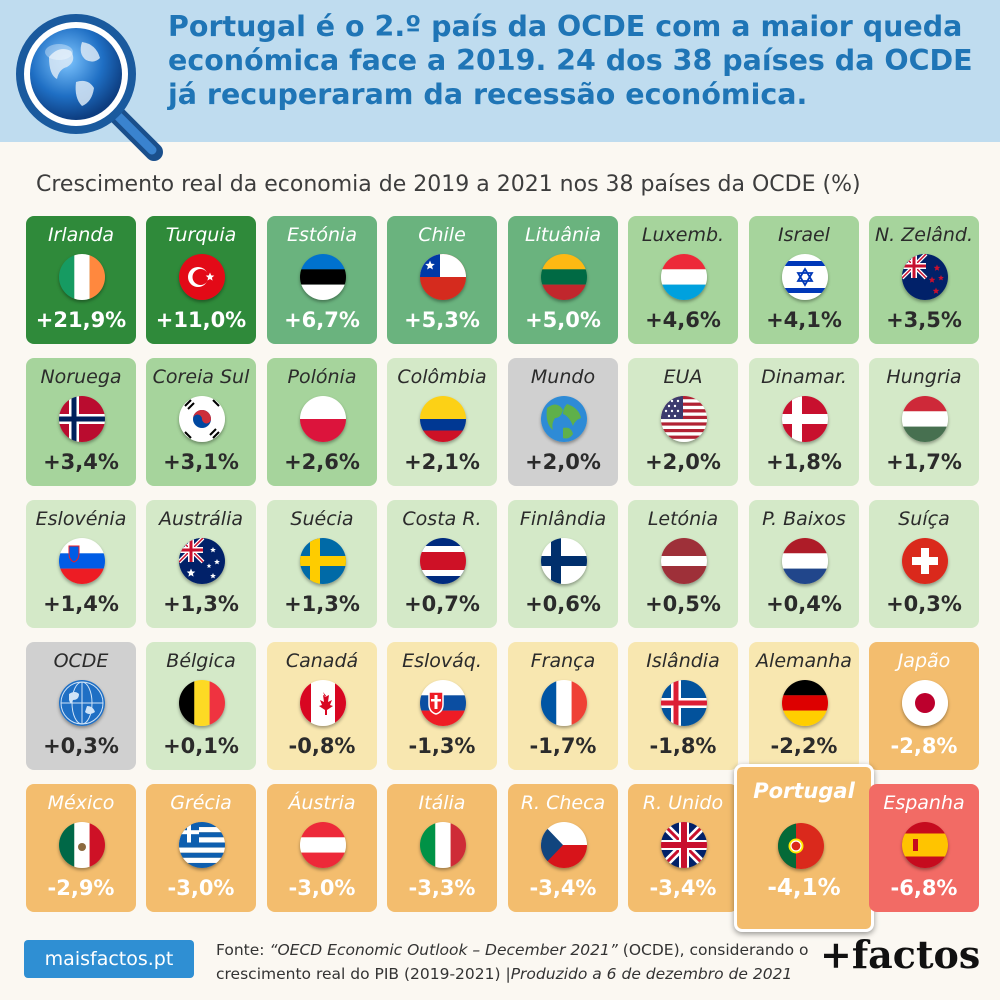  I want to click on iceland-flag-icon, so click(684, 703).